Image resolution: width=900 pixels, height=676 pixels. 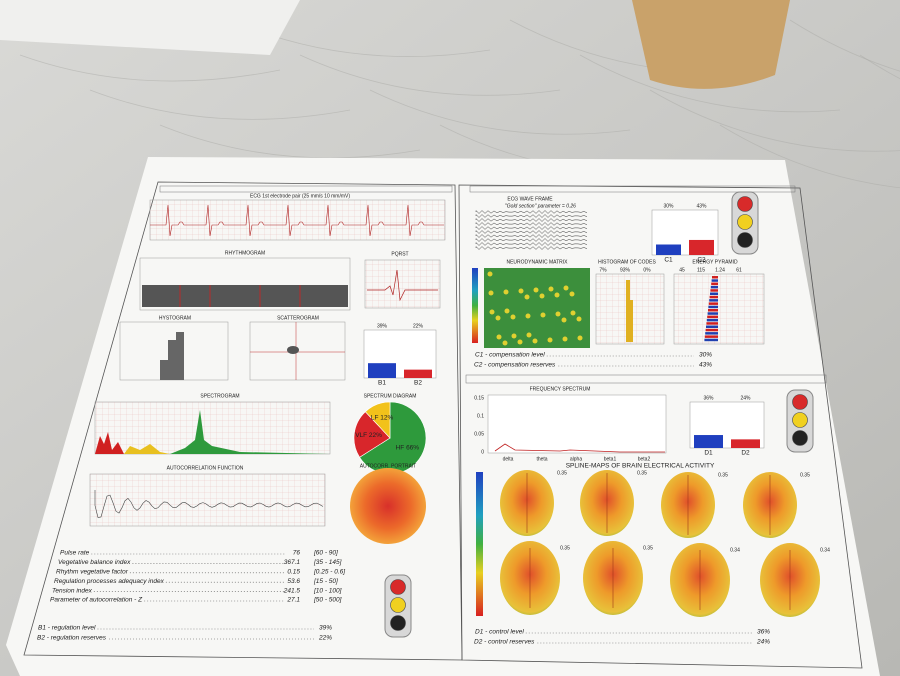 I want to click on label: NEURODYNAMIC MATRIX, so click(x=537, y=262).